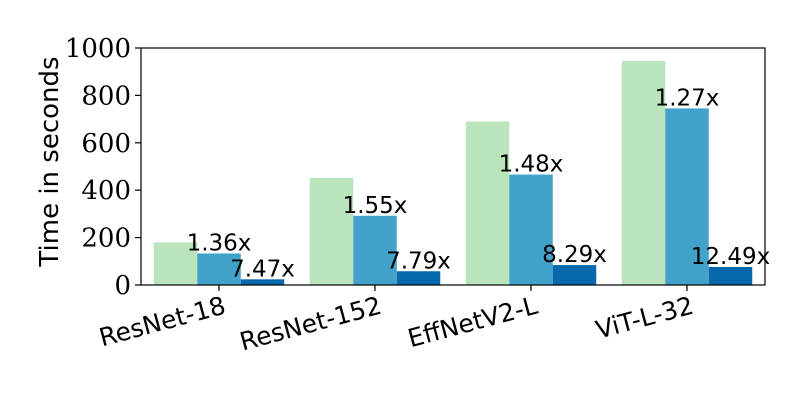 Image resolution: width=800 pixels, height=400 pixels. What do you see at coordinates (418, 261) in the screenshot?
I see `data-label: 7.79x` at bounding box center [418, 261].